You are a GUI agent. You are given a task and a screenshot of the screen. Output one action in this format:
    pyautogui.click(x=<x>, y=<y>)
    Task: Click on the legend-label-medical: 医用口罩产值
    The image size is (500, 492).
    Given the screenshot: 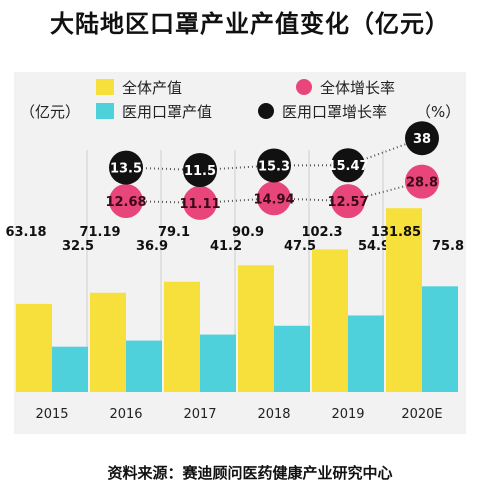 What is the action you would take?
    pyautogui.click(x=167, y=112)
    